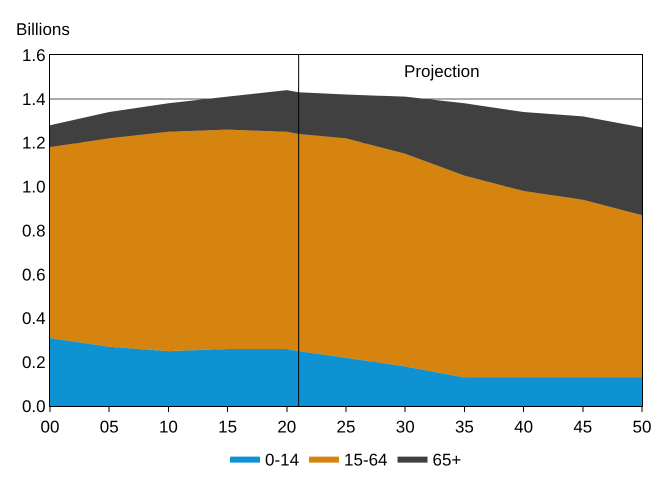 This screenshot has height=496, width=668. I want to click on y-tick-label: 0.6, so click(34, 274).